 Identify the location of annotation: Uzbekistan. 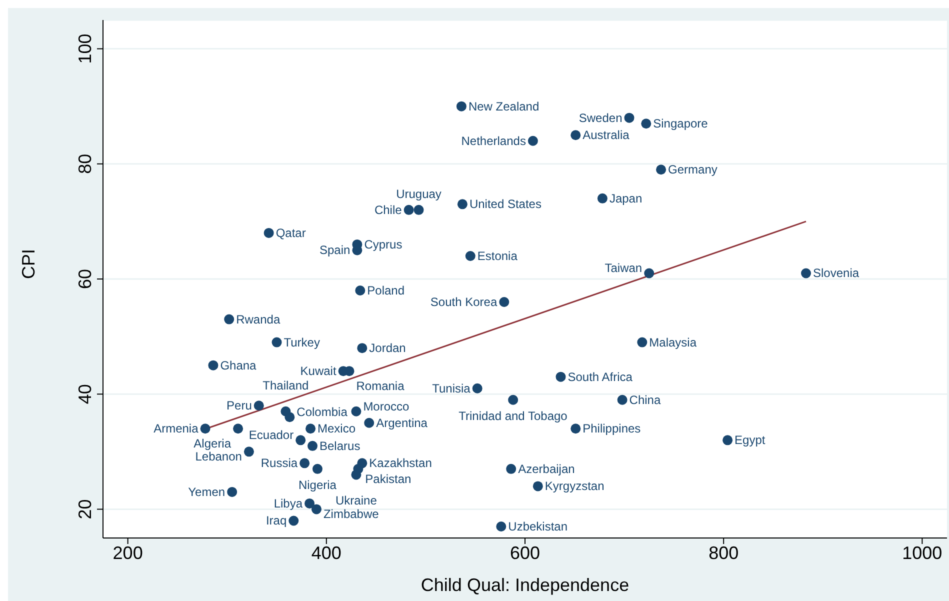
(538, 526).